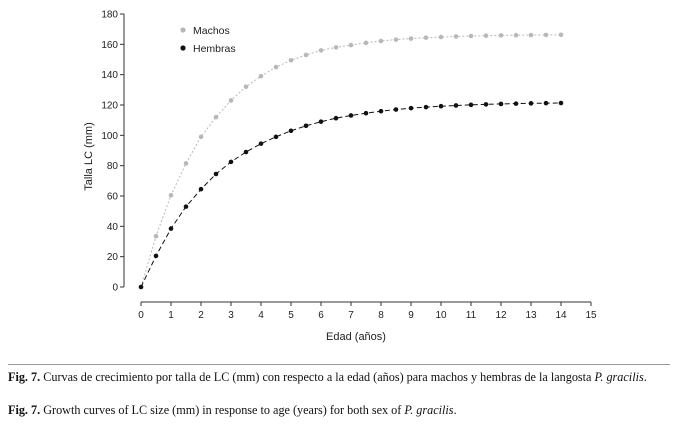 The height and width of the screenshot is (429, 679). Describe the element at coordinates (214, 49) in the screenshot. I see `legend-label-hembras: Hembras` at that location.